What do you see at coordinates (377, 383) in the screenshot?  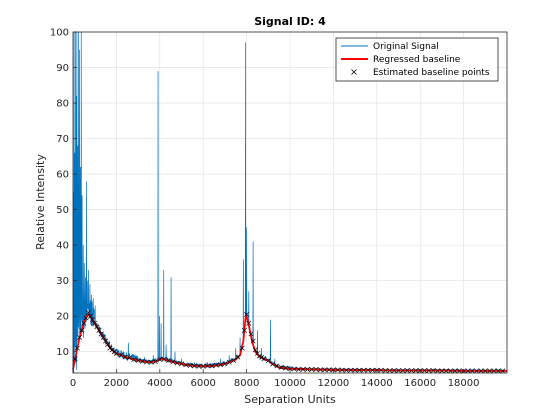 I see `x-tick-label: 14000` at bounding box center [377, 383].